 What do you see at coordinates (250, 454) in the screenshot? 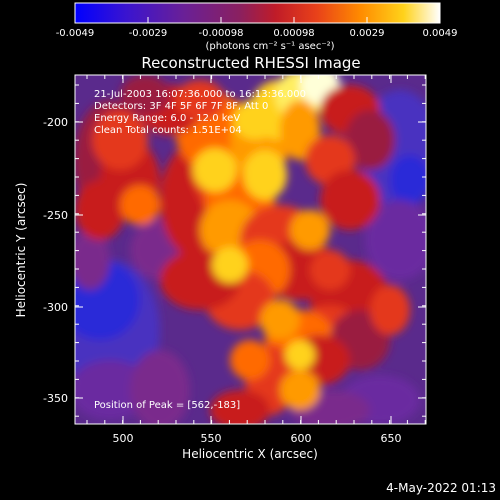
I see `x-axis-title: Heliocentric X (arcsec)` at bounding box center [250, 454].